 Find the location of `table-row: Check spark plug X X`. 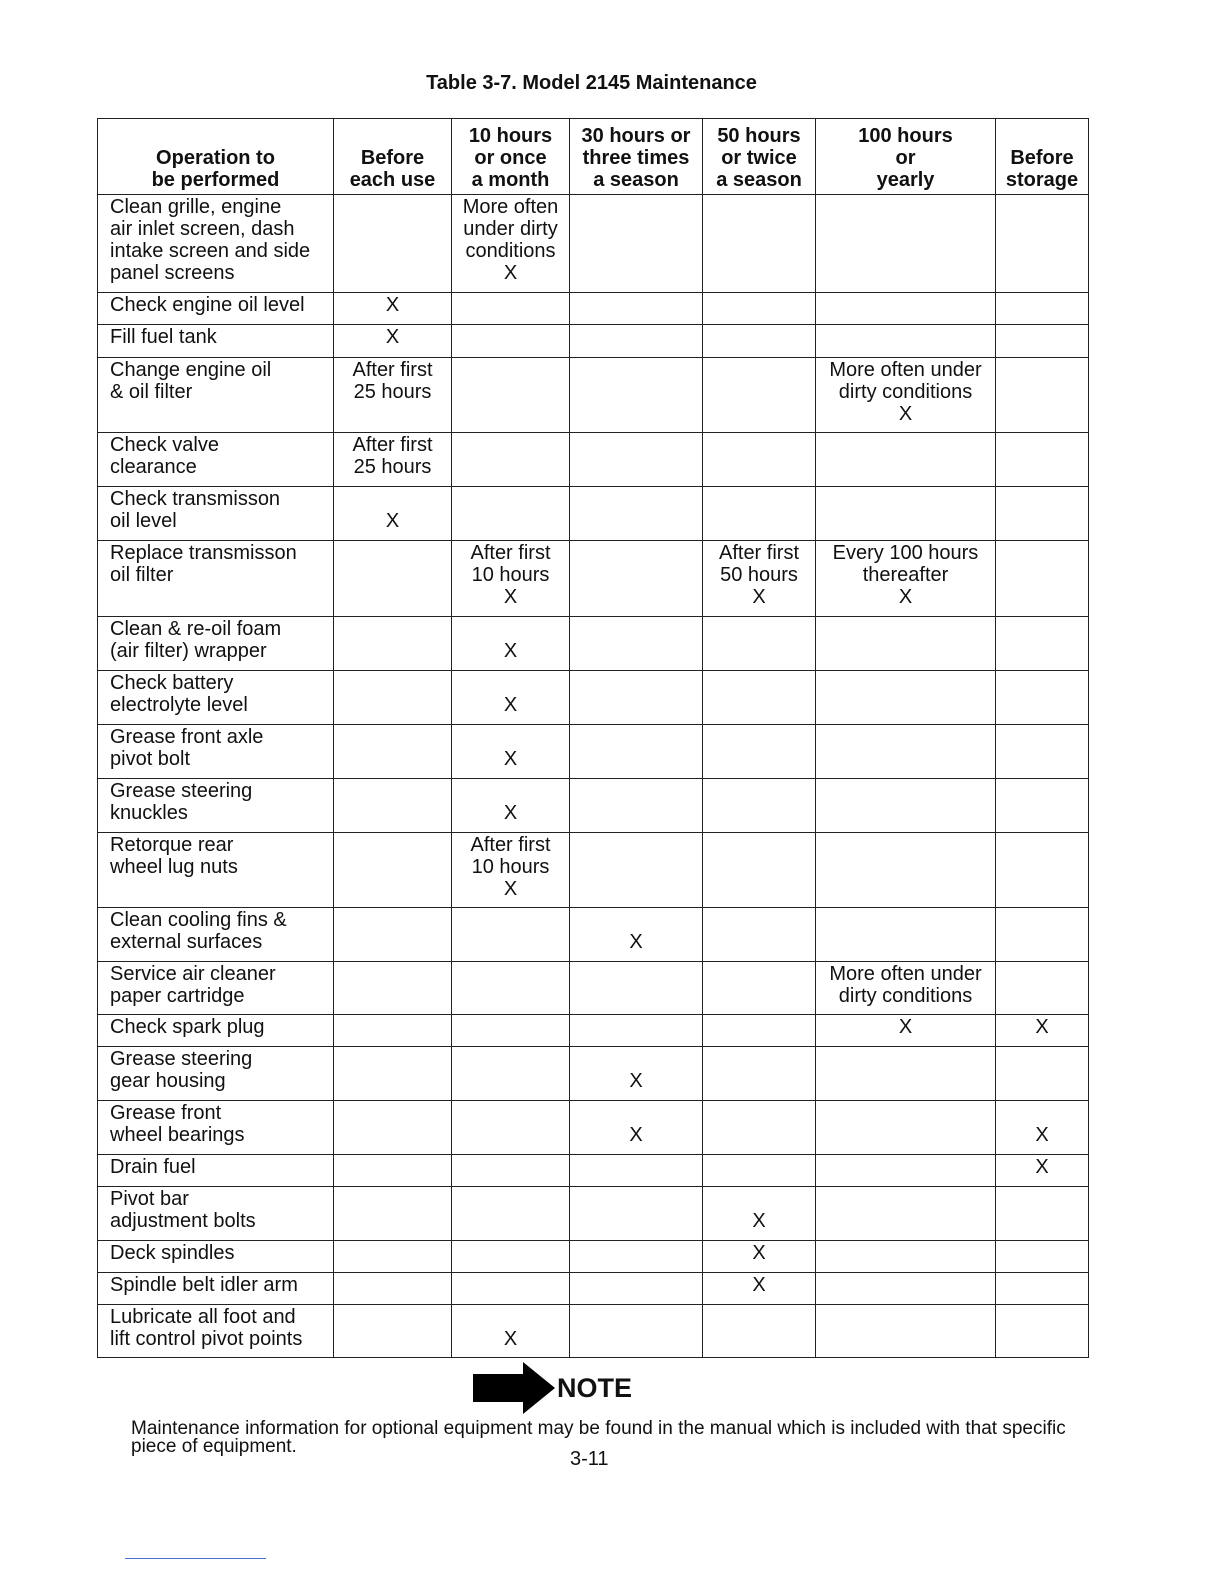

table-row: Check spark plug X X is located at coordinates (593, 1030).